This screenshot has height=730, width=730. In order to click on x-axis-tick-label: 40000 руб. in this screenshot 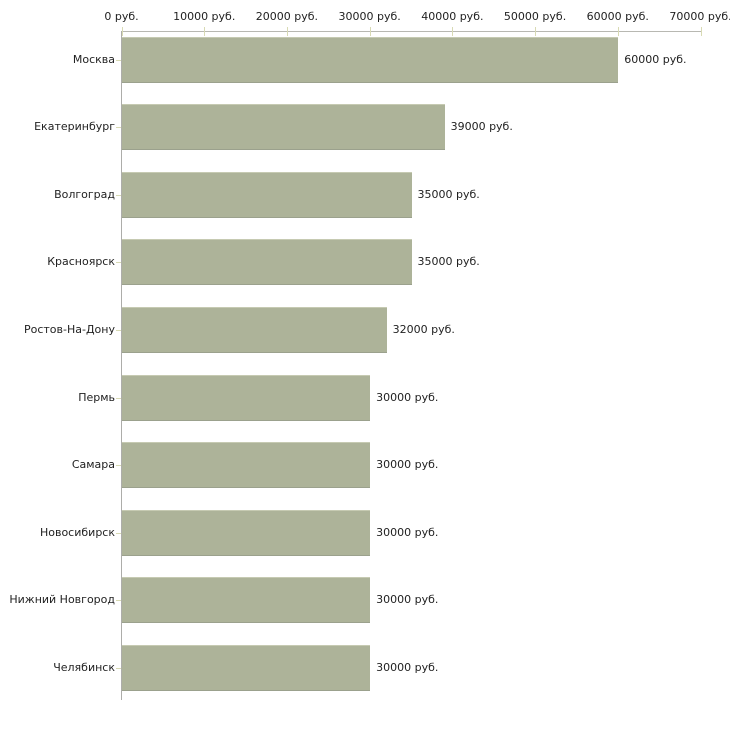, I will do `click(452, 16)`.